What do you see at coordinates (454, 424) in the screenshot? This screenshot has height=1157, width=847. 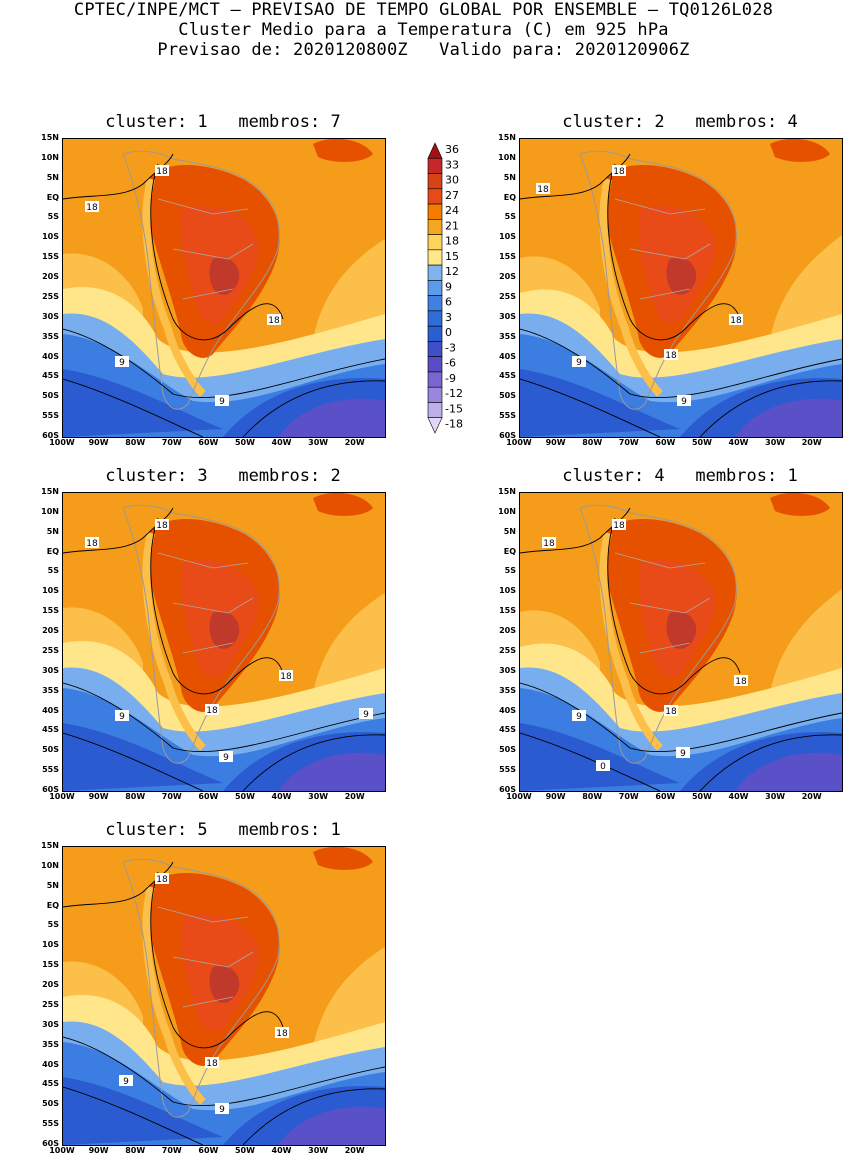 I see `colorbar-label: -18` at bounding box center [454, 424].